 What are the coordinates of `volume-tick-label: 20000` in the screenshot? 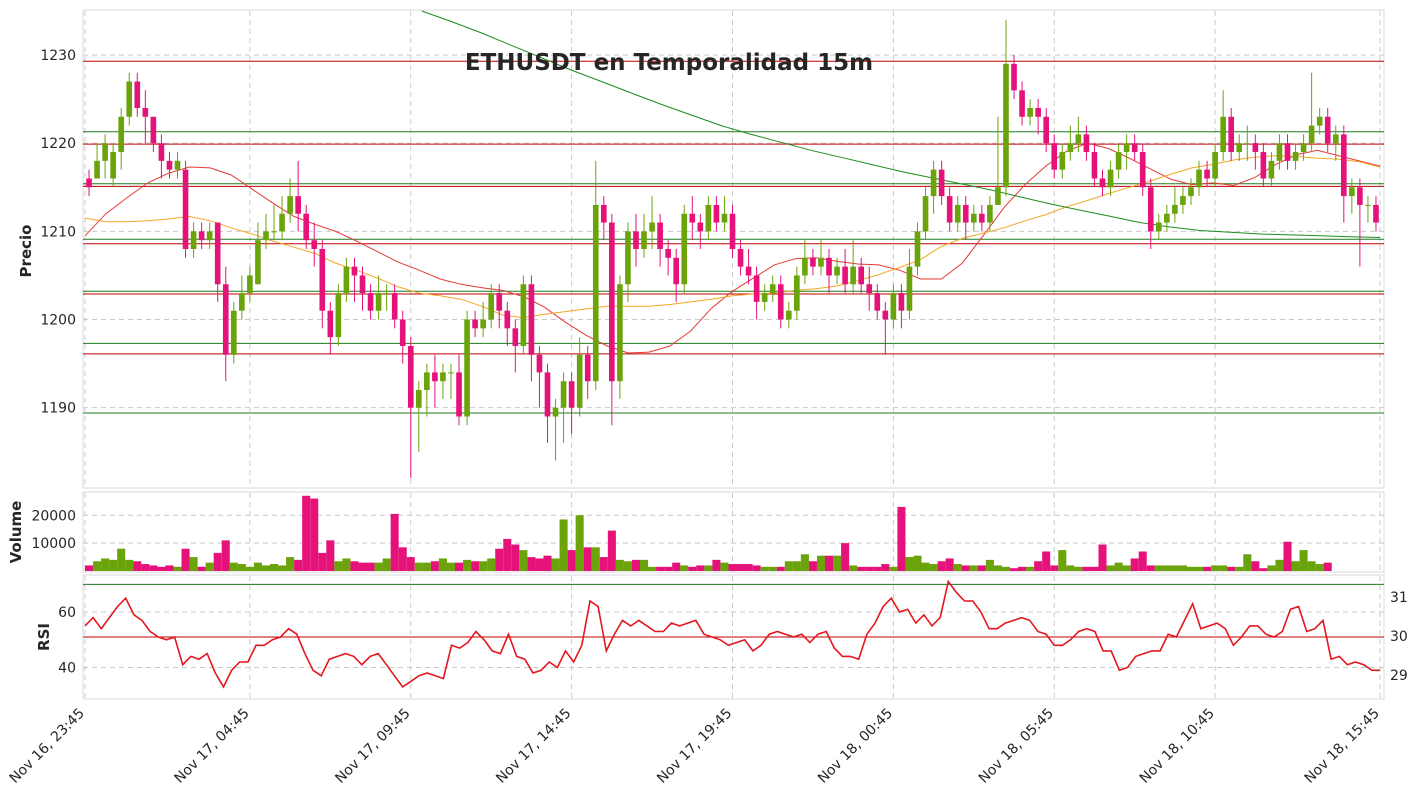 It's located at (53, 516).